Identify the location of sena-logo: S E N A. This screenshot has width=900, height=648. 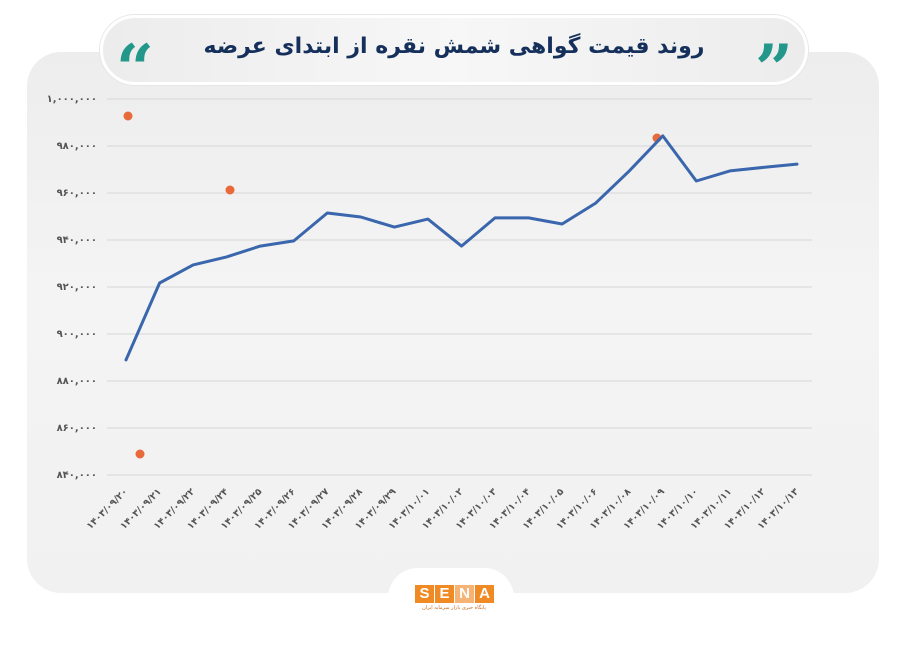
(454, 594).